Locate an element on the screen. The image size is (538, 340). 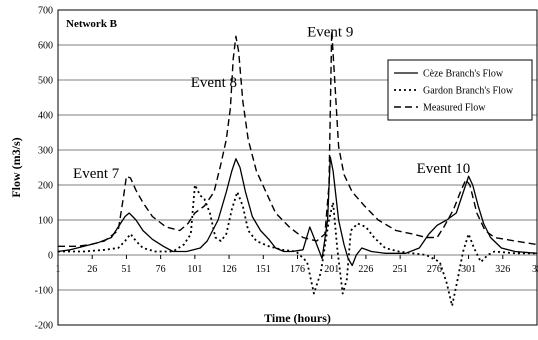
x-axis-title: Time (hours) is located at coordinates (297, 318).